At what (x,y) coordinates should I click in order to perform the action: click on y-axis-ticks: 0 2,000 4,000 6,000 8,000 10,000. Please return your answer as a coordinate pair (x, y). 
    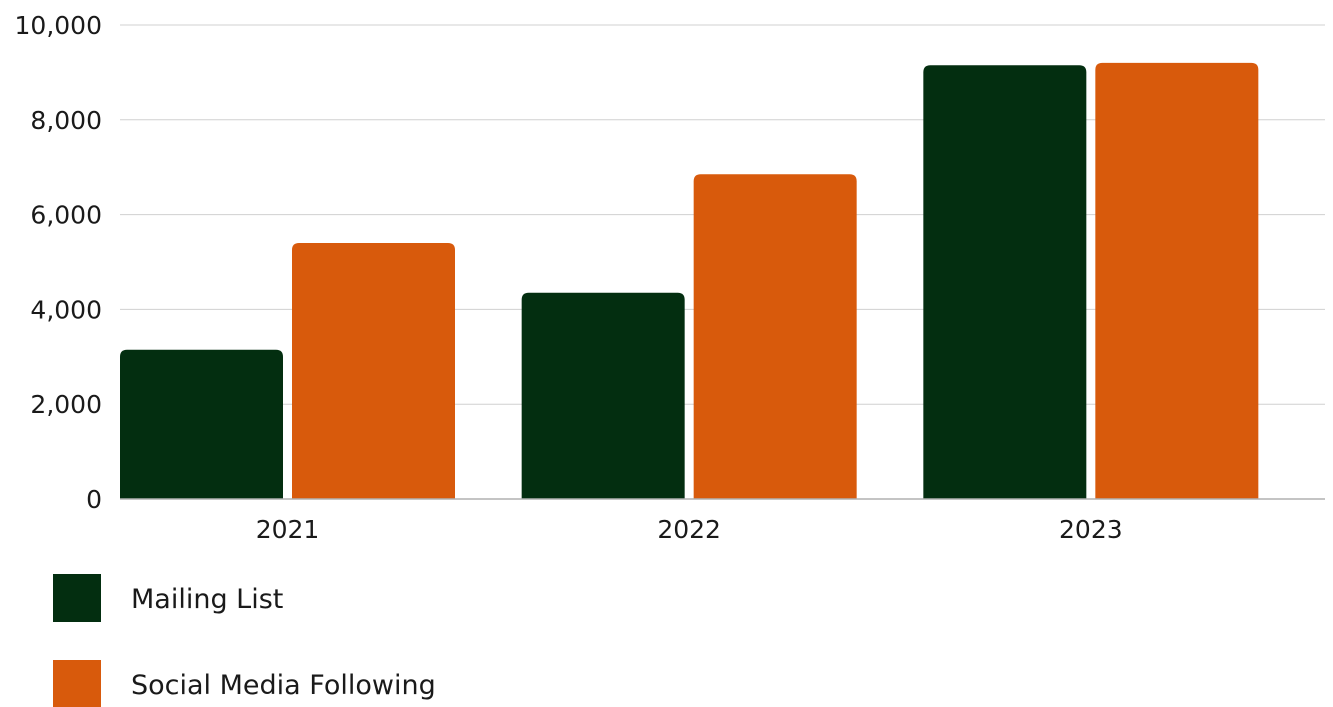
    Looking at the image, I should click on (58, 262).